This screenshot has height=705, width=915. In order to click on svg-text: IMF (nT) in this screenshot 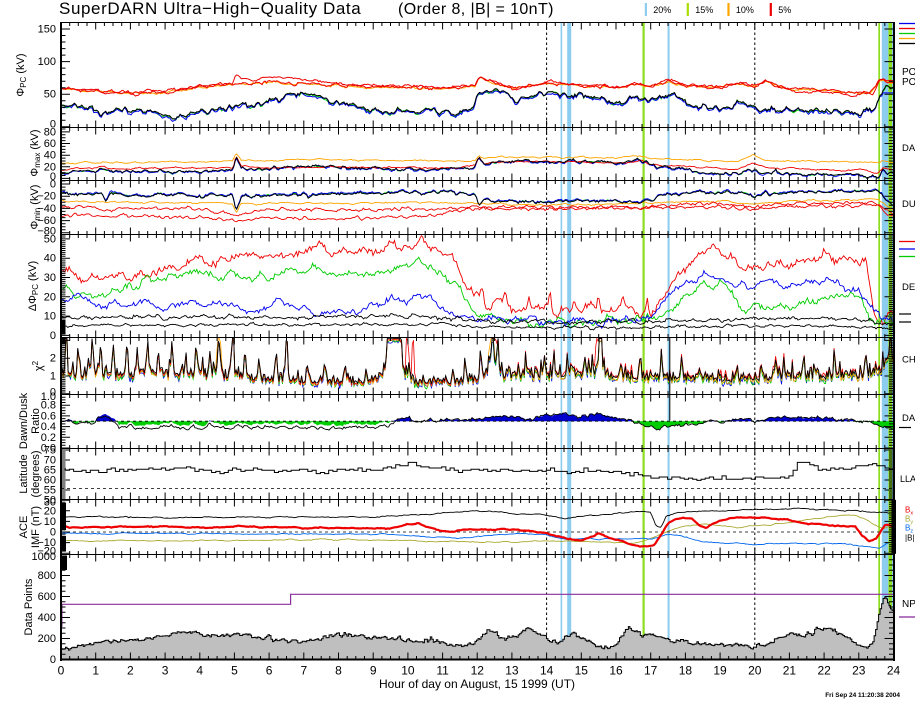, I will do `click(36, 527)`.